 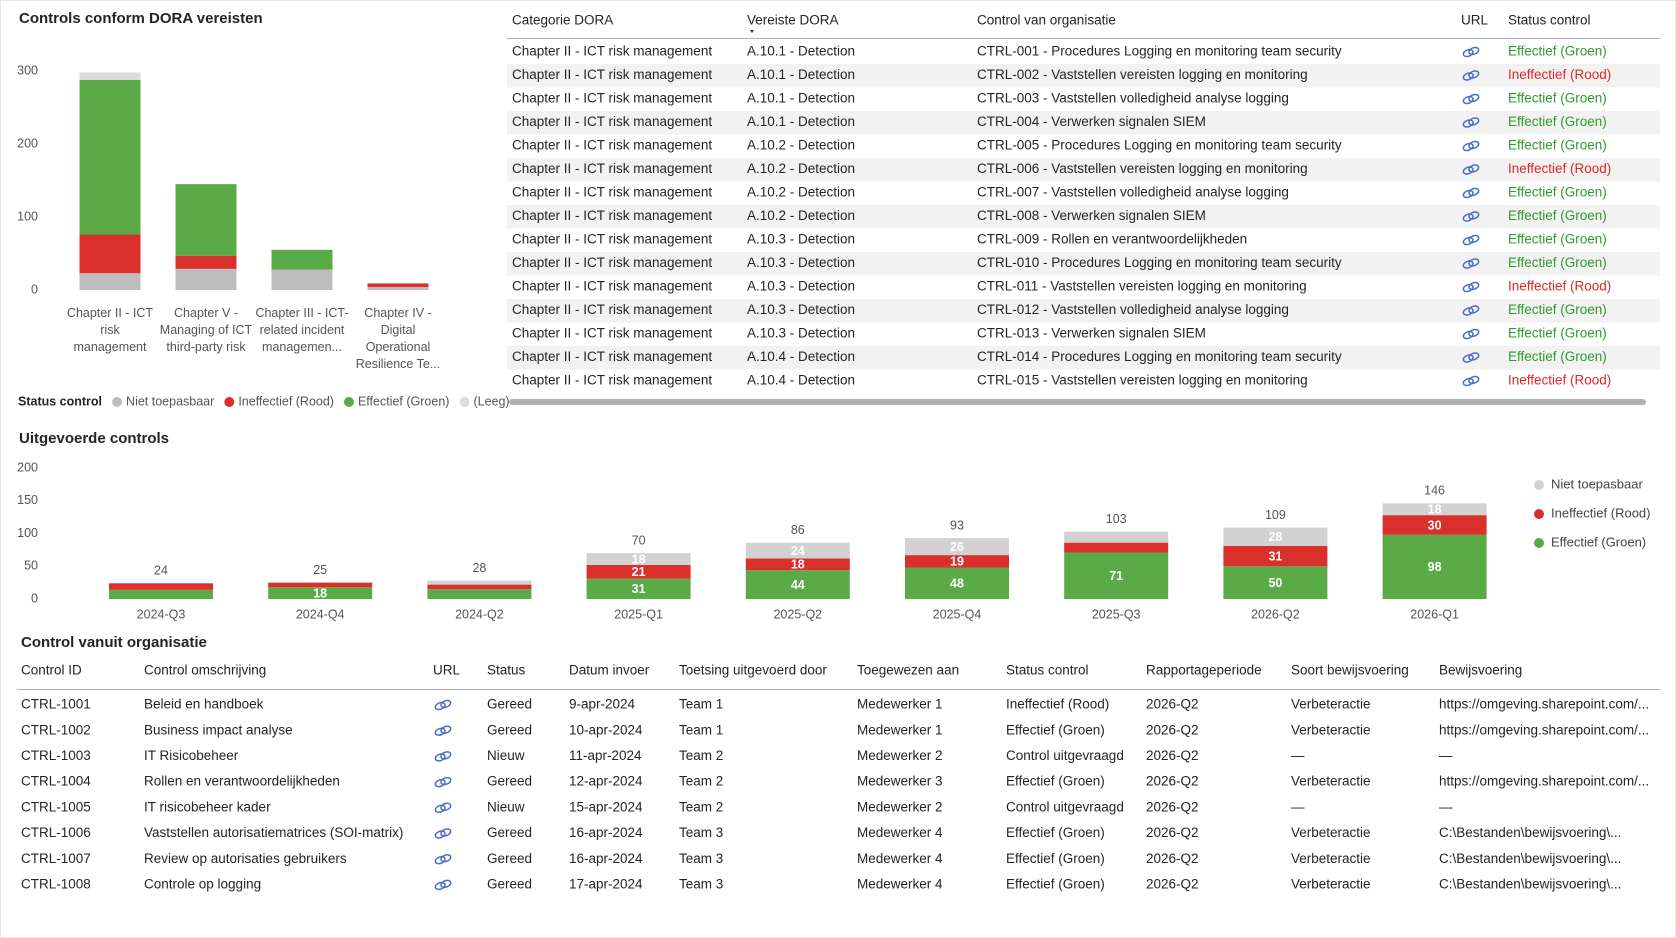 I want to click on table-cell: Control uitgevraagd, so click(x=1065, y=755).